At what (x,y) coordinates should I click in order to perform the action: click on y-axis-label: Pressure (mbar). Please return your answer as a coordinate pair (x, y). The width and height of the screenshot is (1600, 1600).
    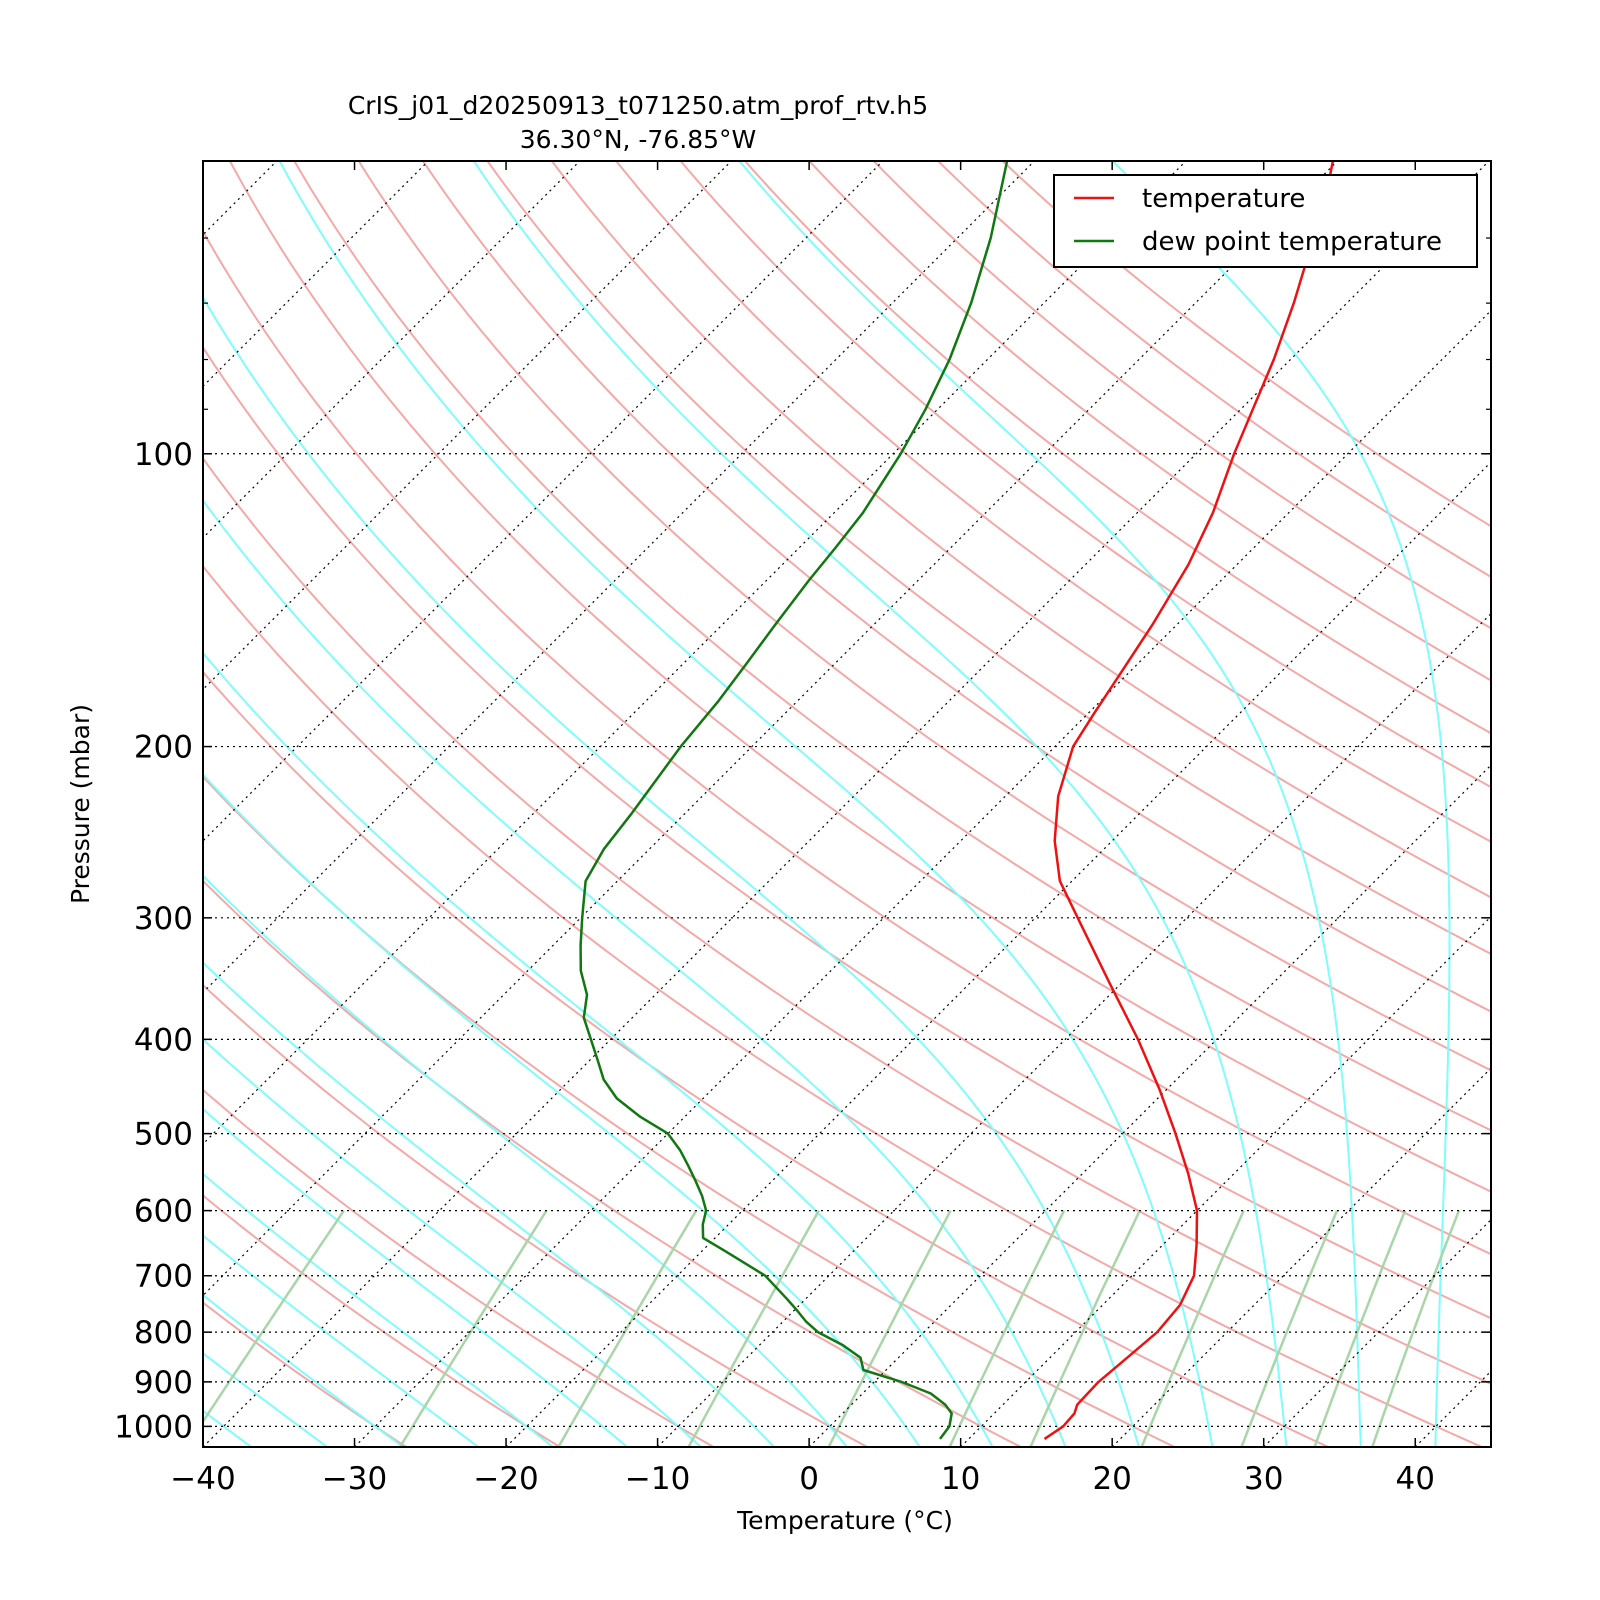
    Looking at the image, I should click on (80, 804).